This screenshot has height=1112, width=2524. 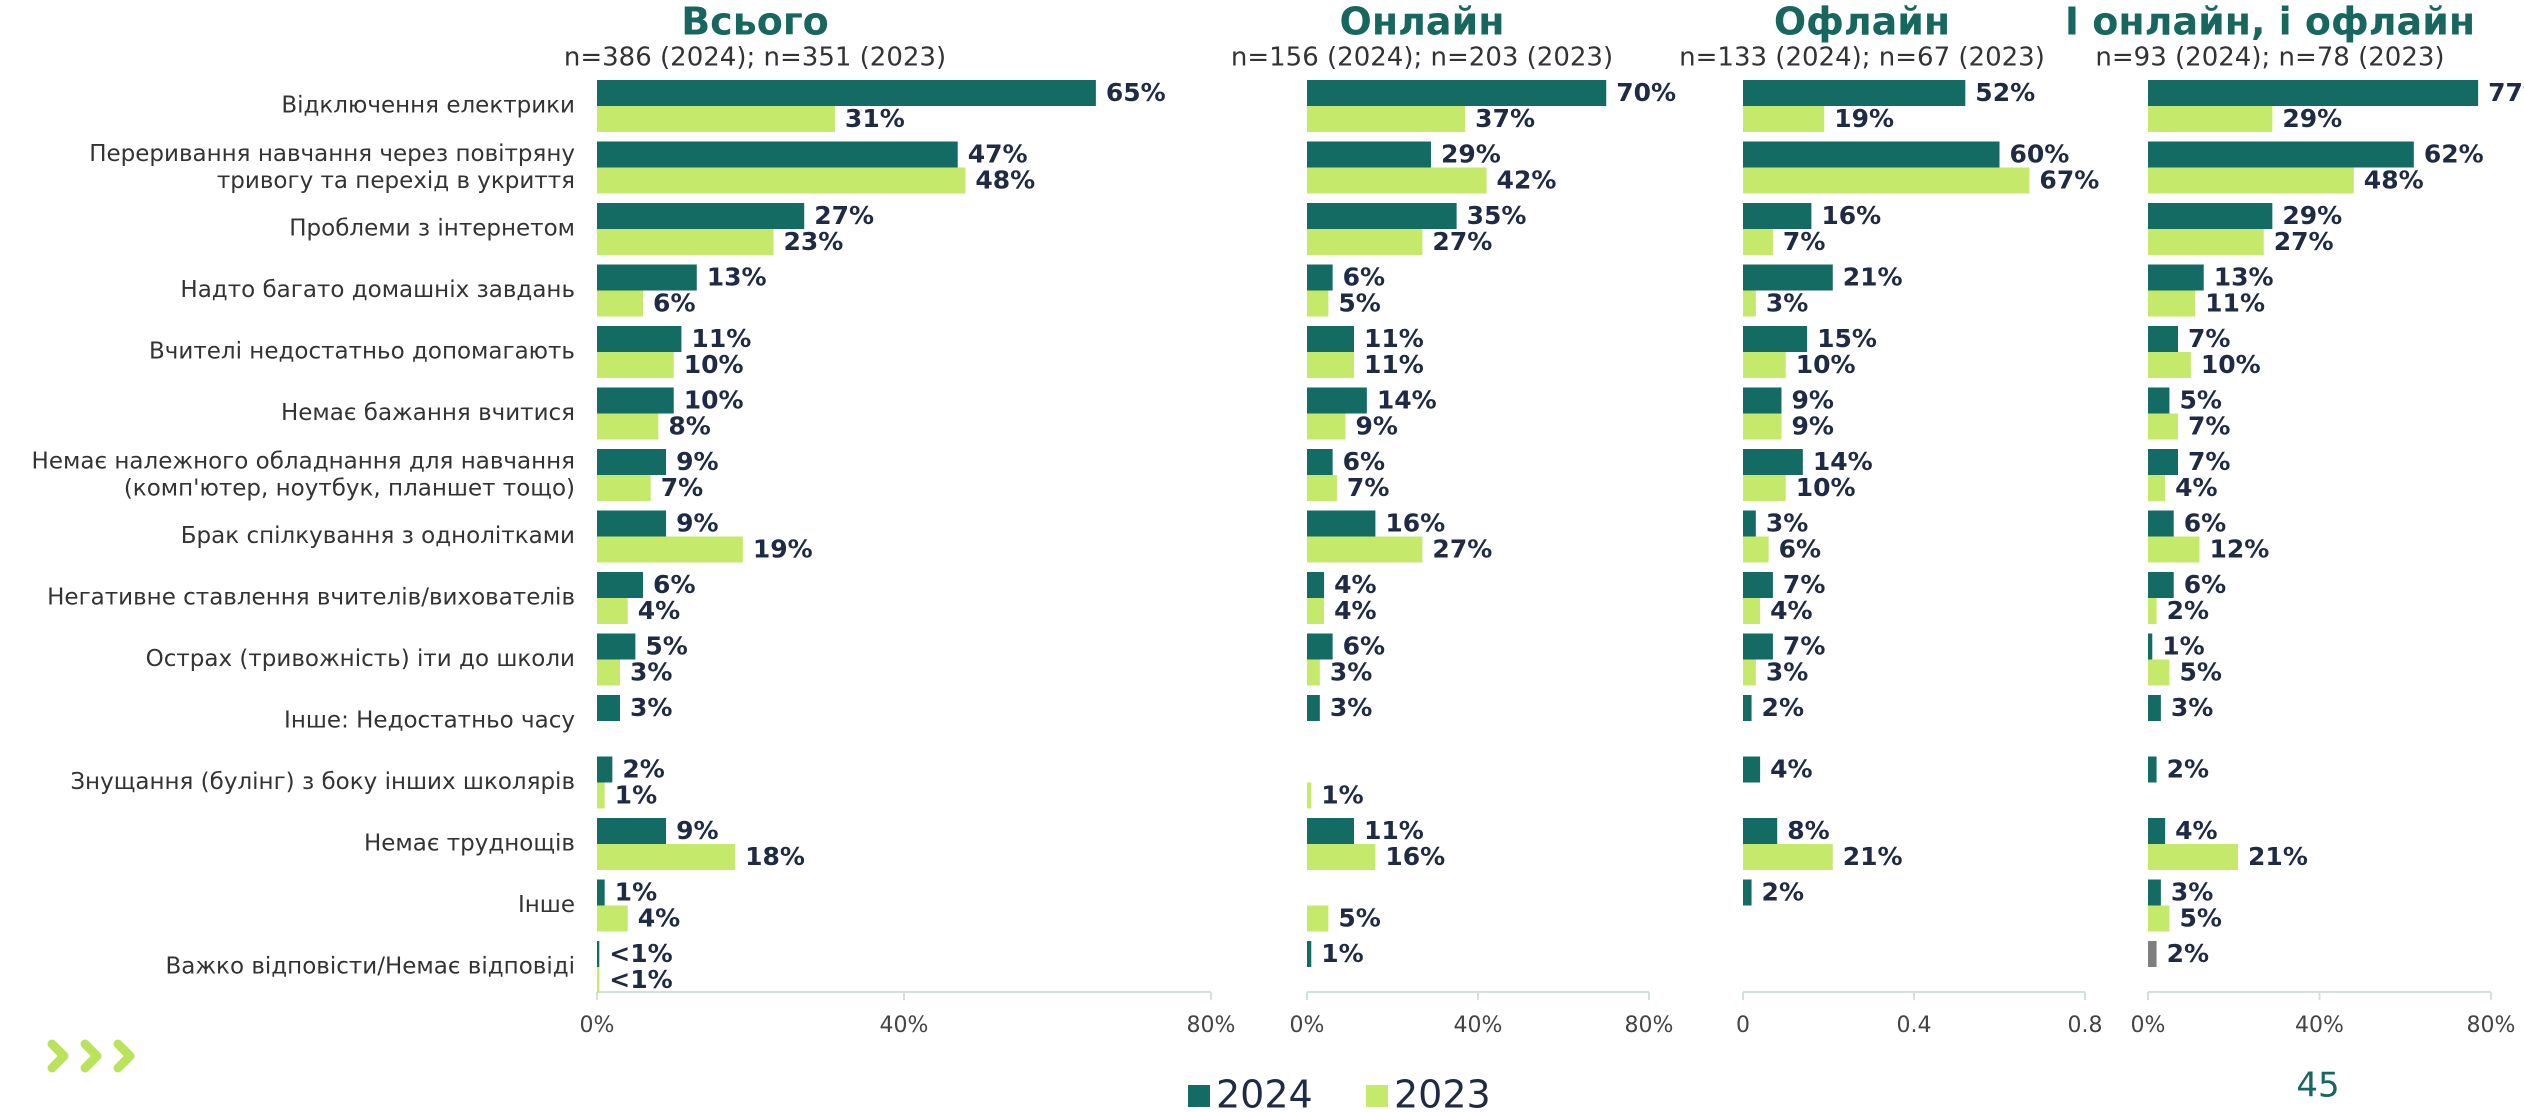 I want to click on page-number: 45, so click(x=2317, y=1086).